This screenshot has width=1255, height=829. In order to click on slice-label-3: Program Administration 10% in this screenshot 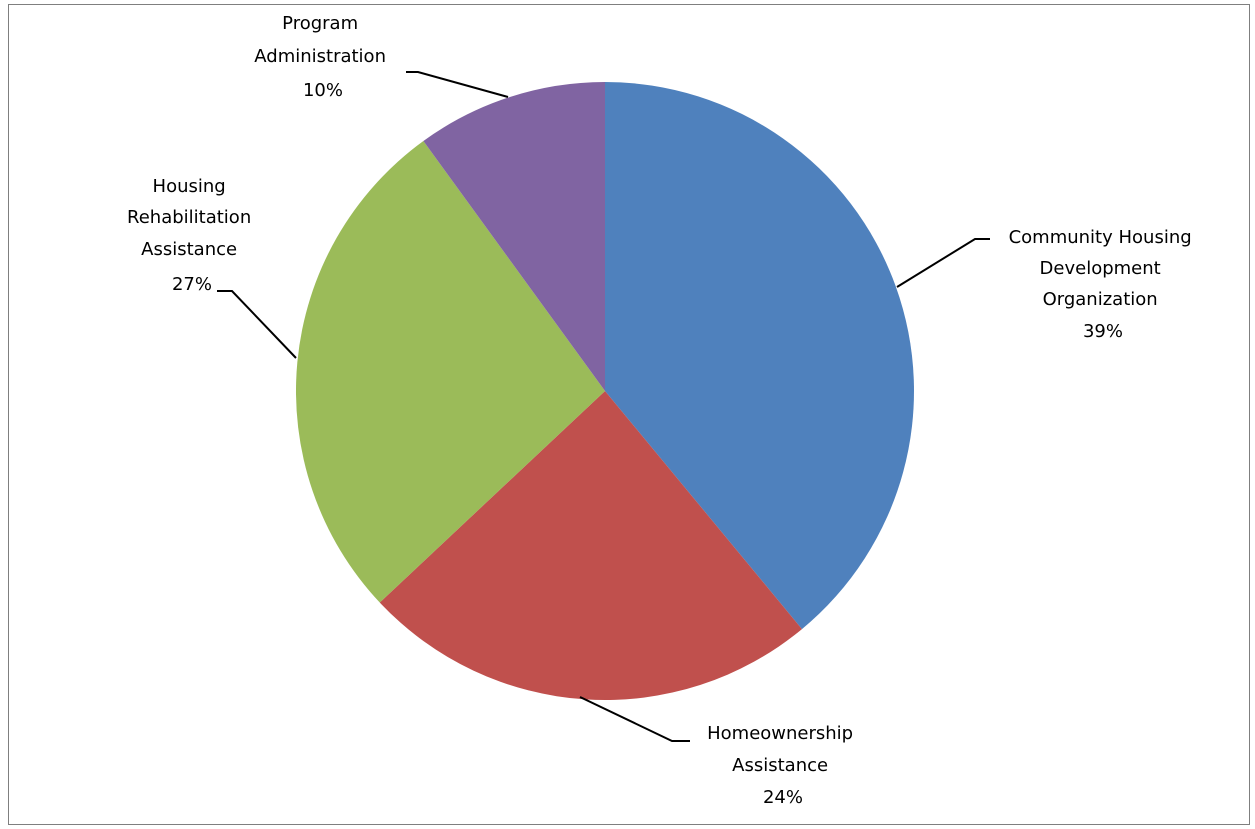, I will do `click(322, 57)`.